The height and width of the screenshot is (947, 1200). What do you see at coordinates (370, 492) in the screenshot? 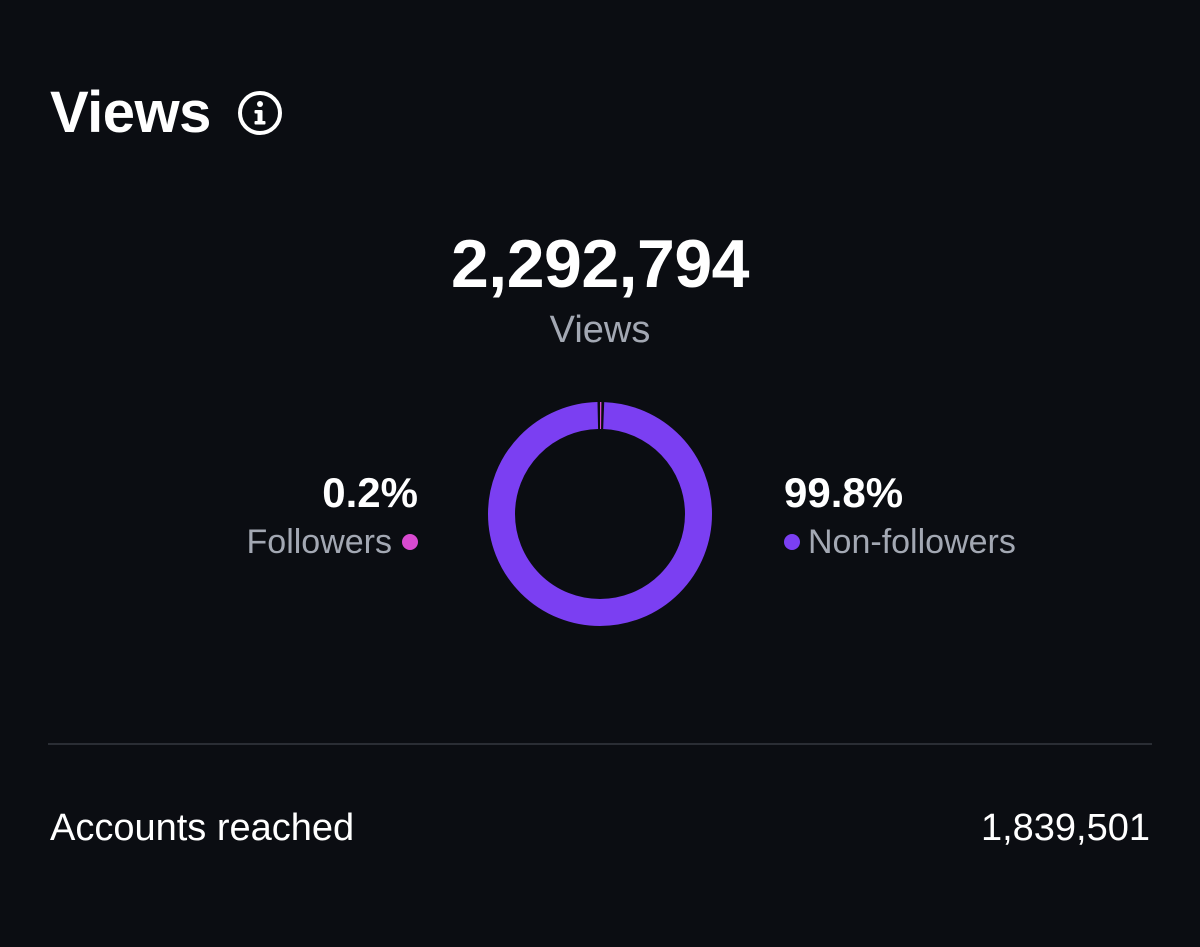
I see `followers-percent: 0.2%` at bounding box center [370, 492].